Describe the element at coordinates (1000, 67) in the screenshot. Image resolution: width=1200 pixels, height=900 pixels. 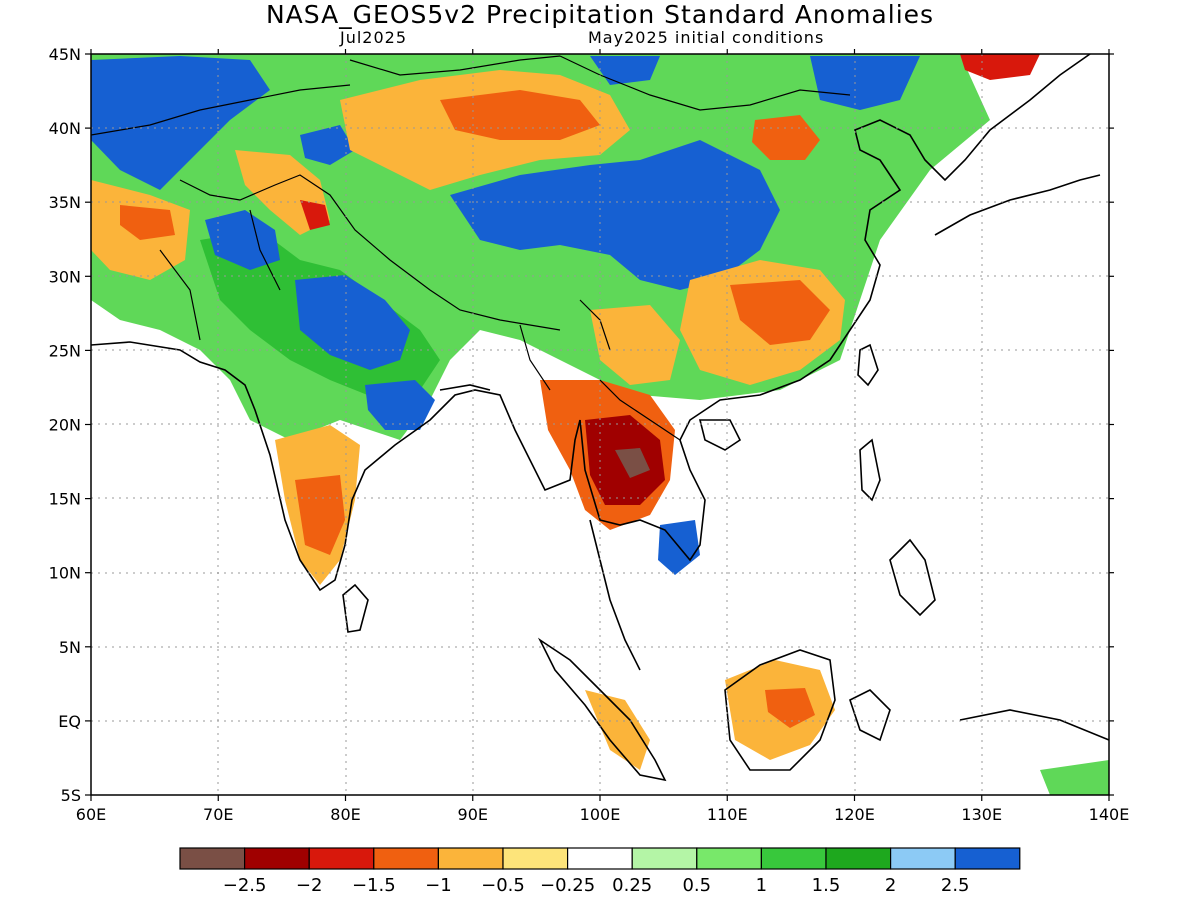
I see `dry-anomaly-korea-japan` at that location.